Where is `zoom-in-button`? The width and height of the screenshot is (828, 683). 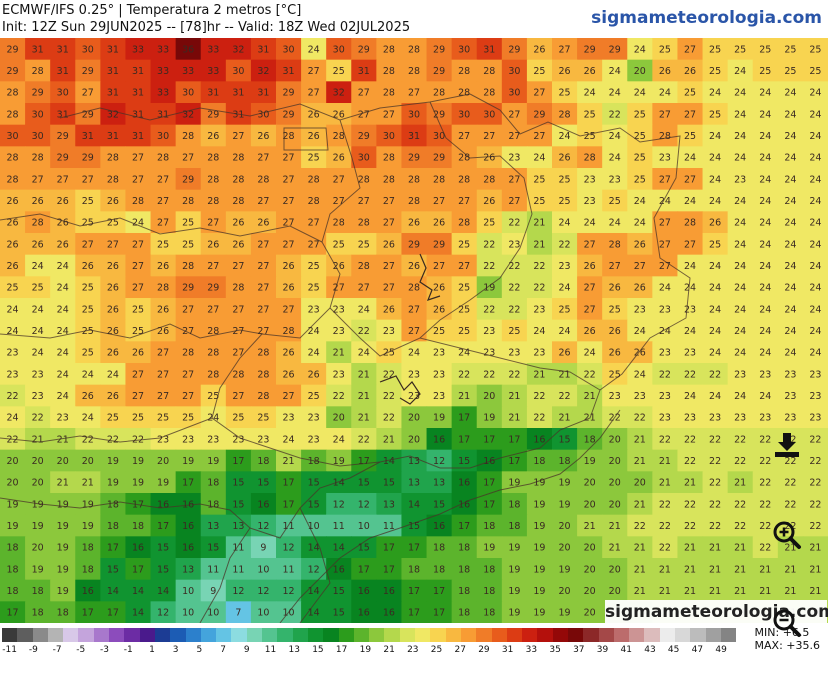
zoom-in-button is located at coordinates (787, 535).